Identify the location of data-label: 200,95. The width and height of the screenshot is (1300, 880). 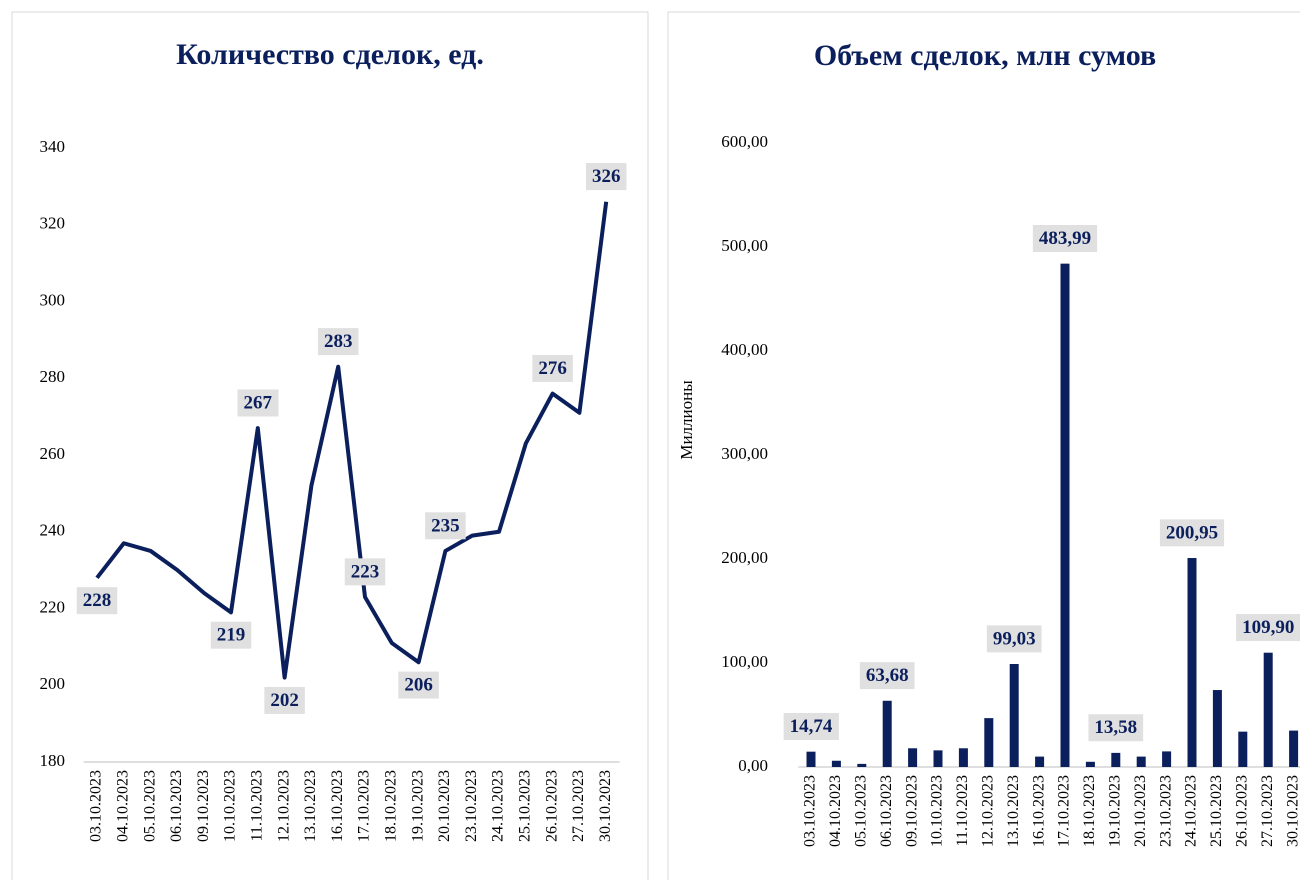
(1192, 532).